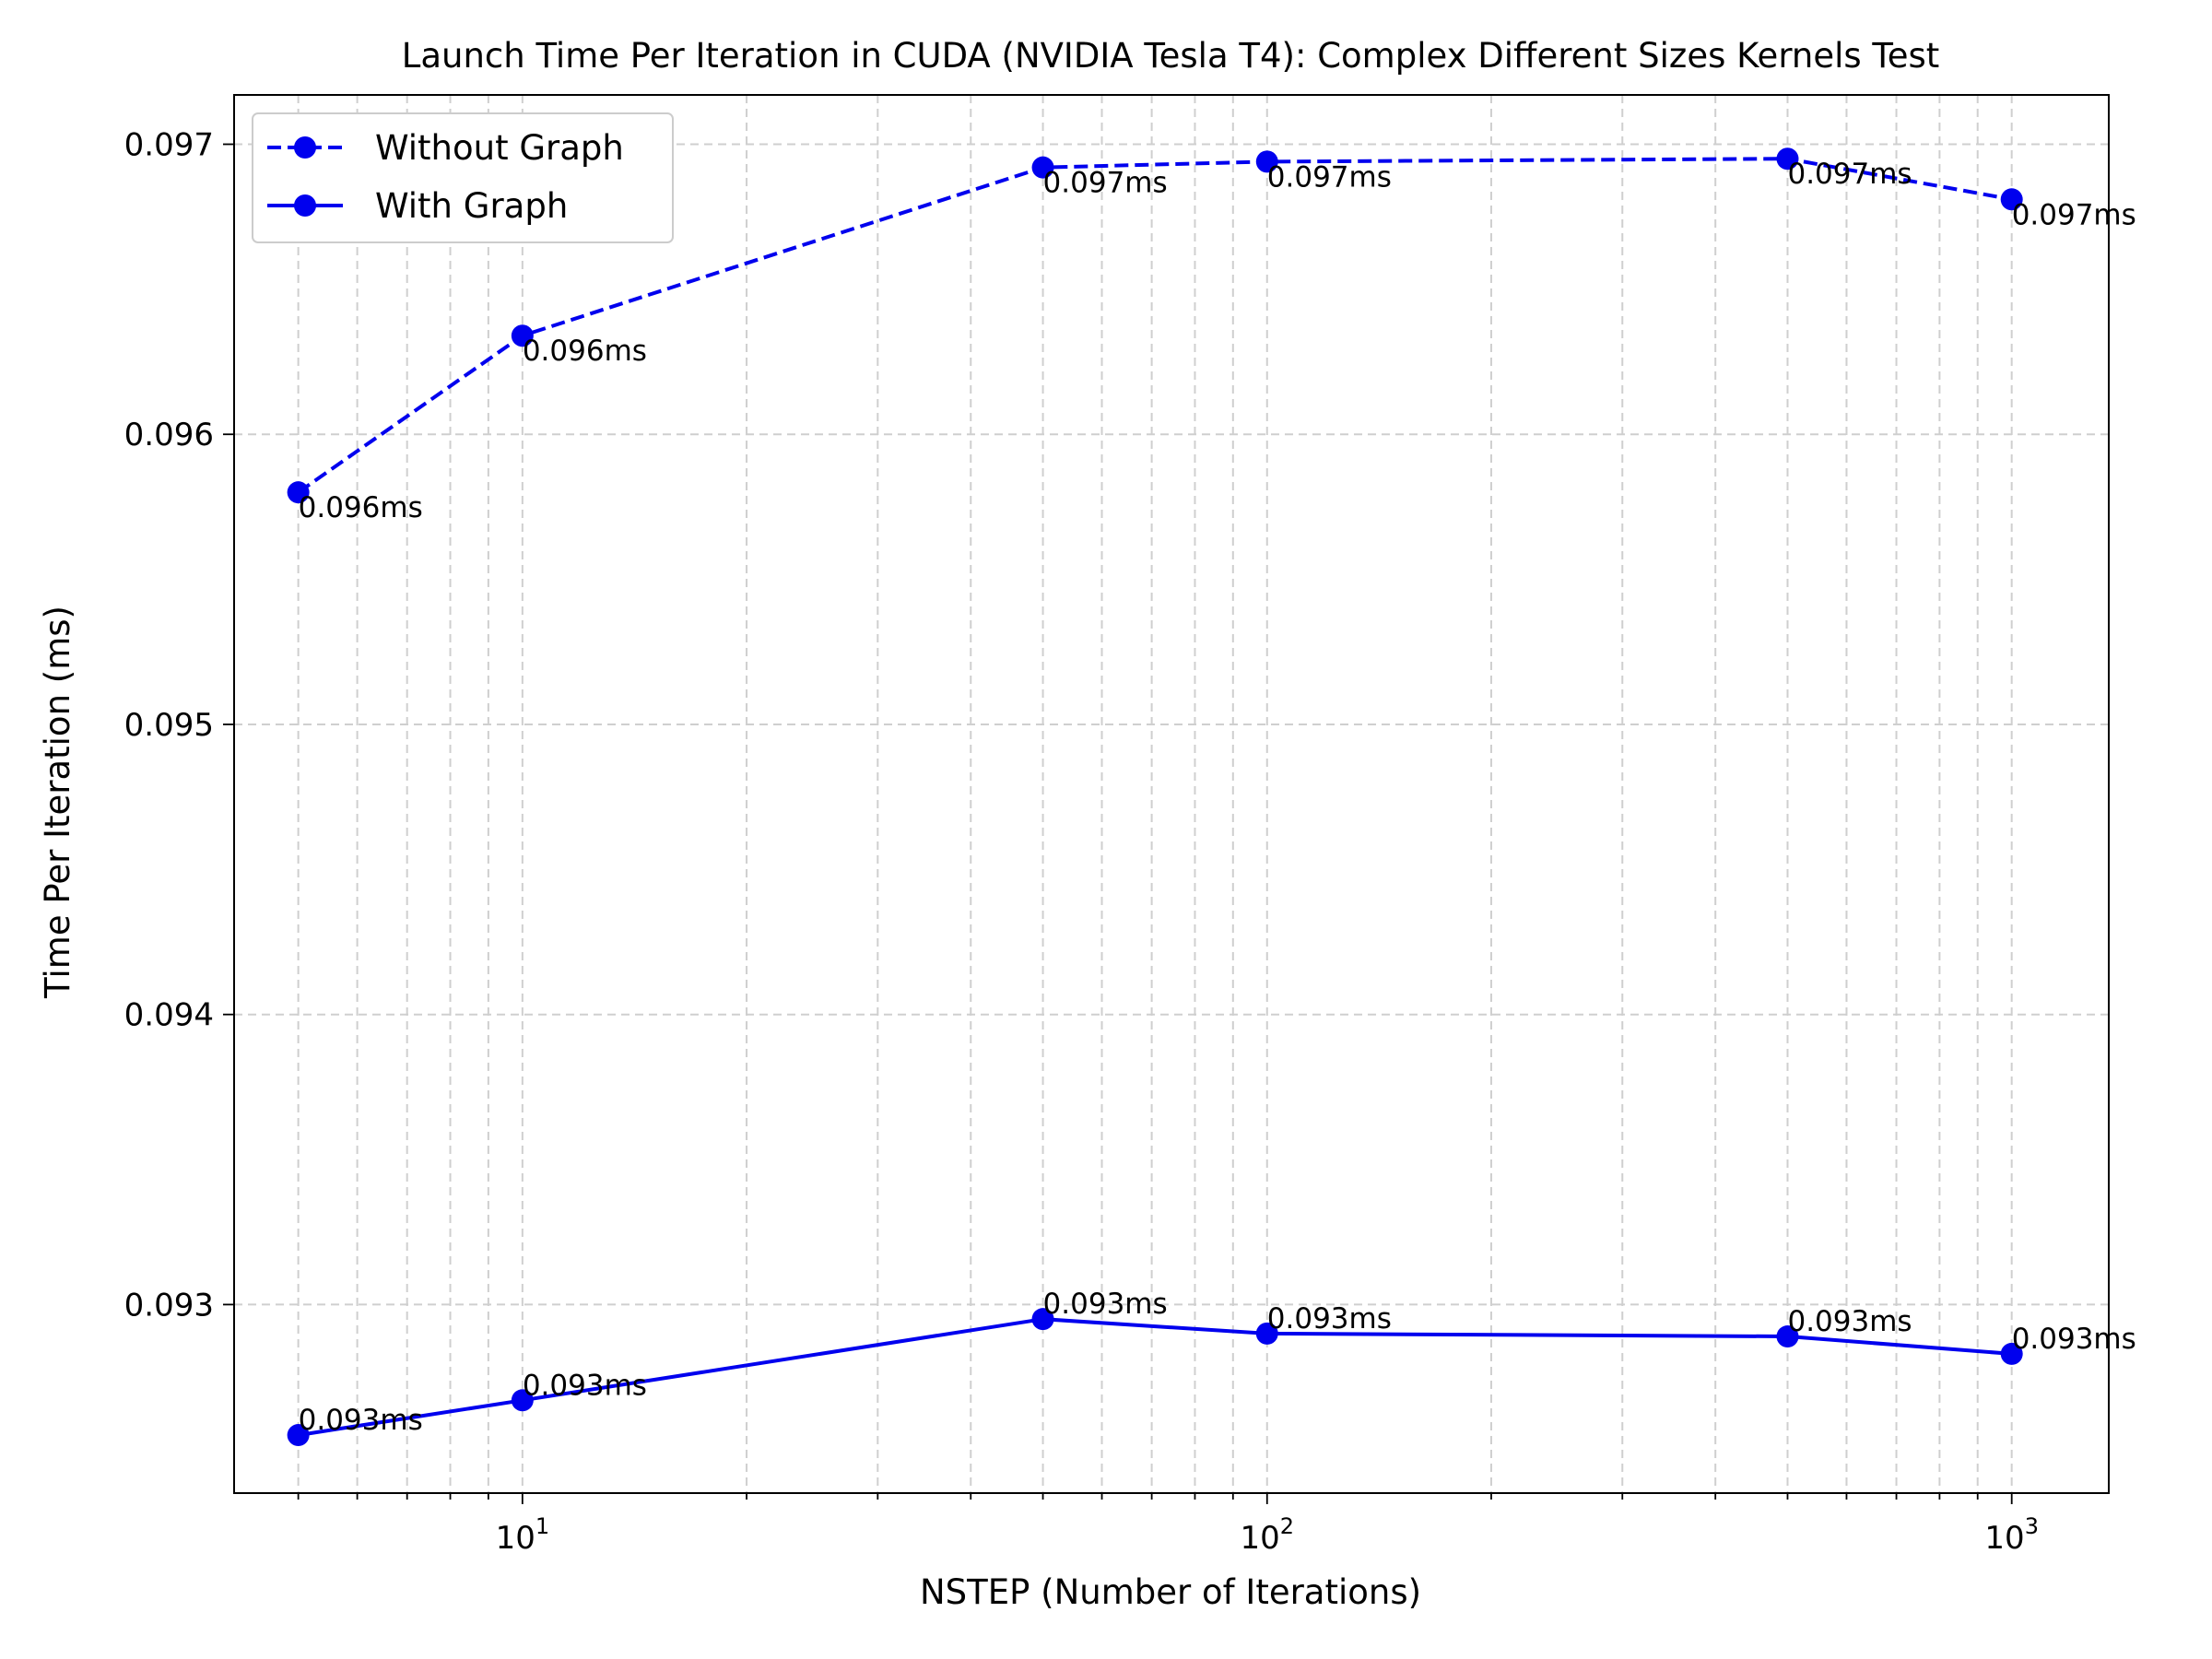 This screenshot has height=1659, width=2212. I want to click on y-tick-label: 0.093, so click(169, 1305).